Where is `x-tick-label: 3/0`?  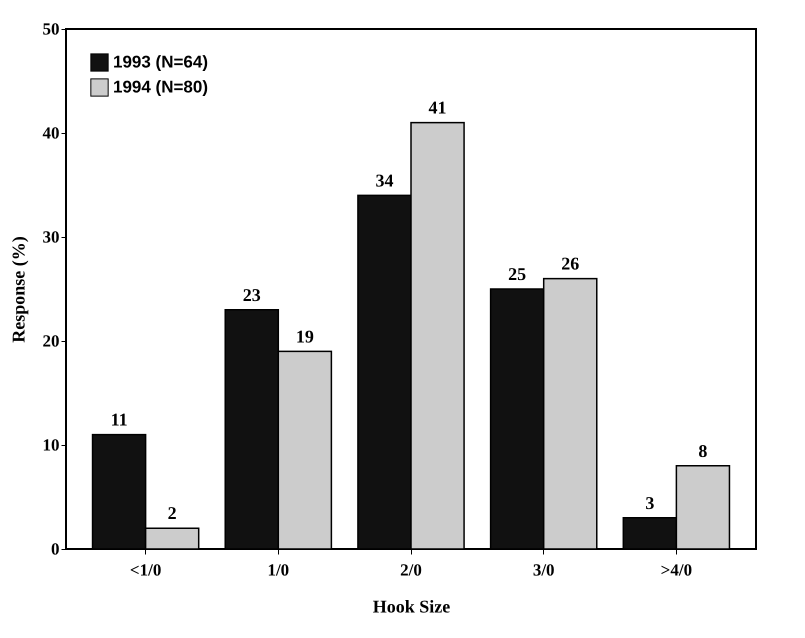 x-tick-label: 3/0 is located at coordinates (543, 570).